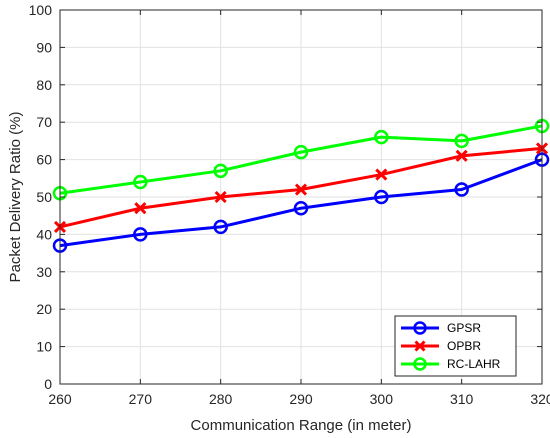  Describe the element at coordinates (441, 346) in the screenshot. I see `legend-item-opbr: OPBR` at that location.